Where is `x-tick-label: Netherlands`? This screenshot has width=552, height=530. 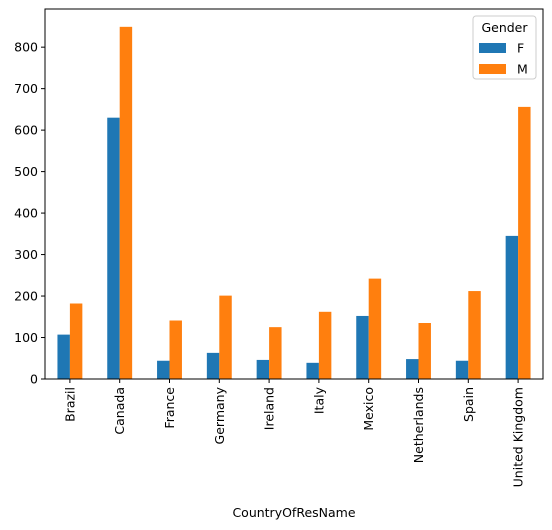
x-tick-label: Netherlands is located at coordinates (418, 425).